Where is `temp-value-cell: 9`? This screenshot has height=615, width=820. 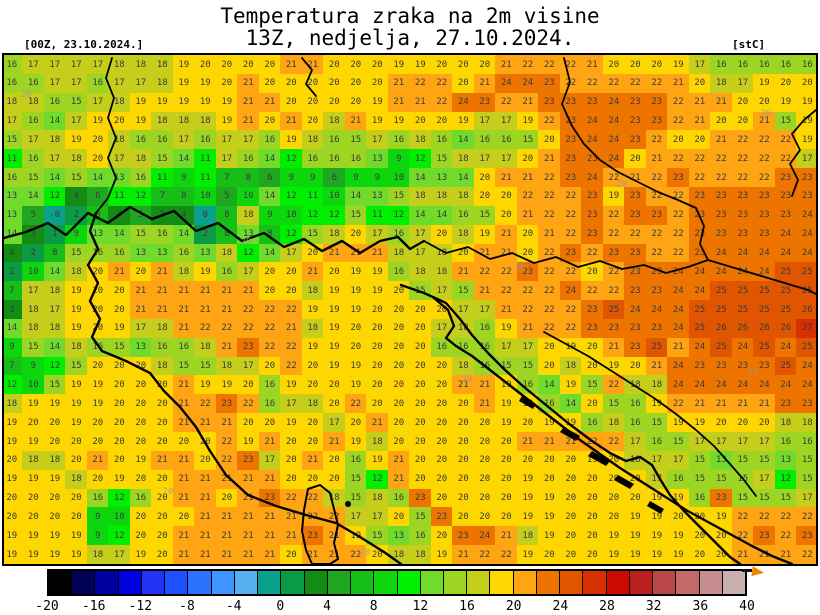
temp-value-cell: 9 is located at coordinates (355, 178).